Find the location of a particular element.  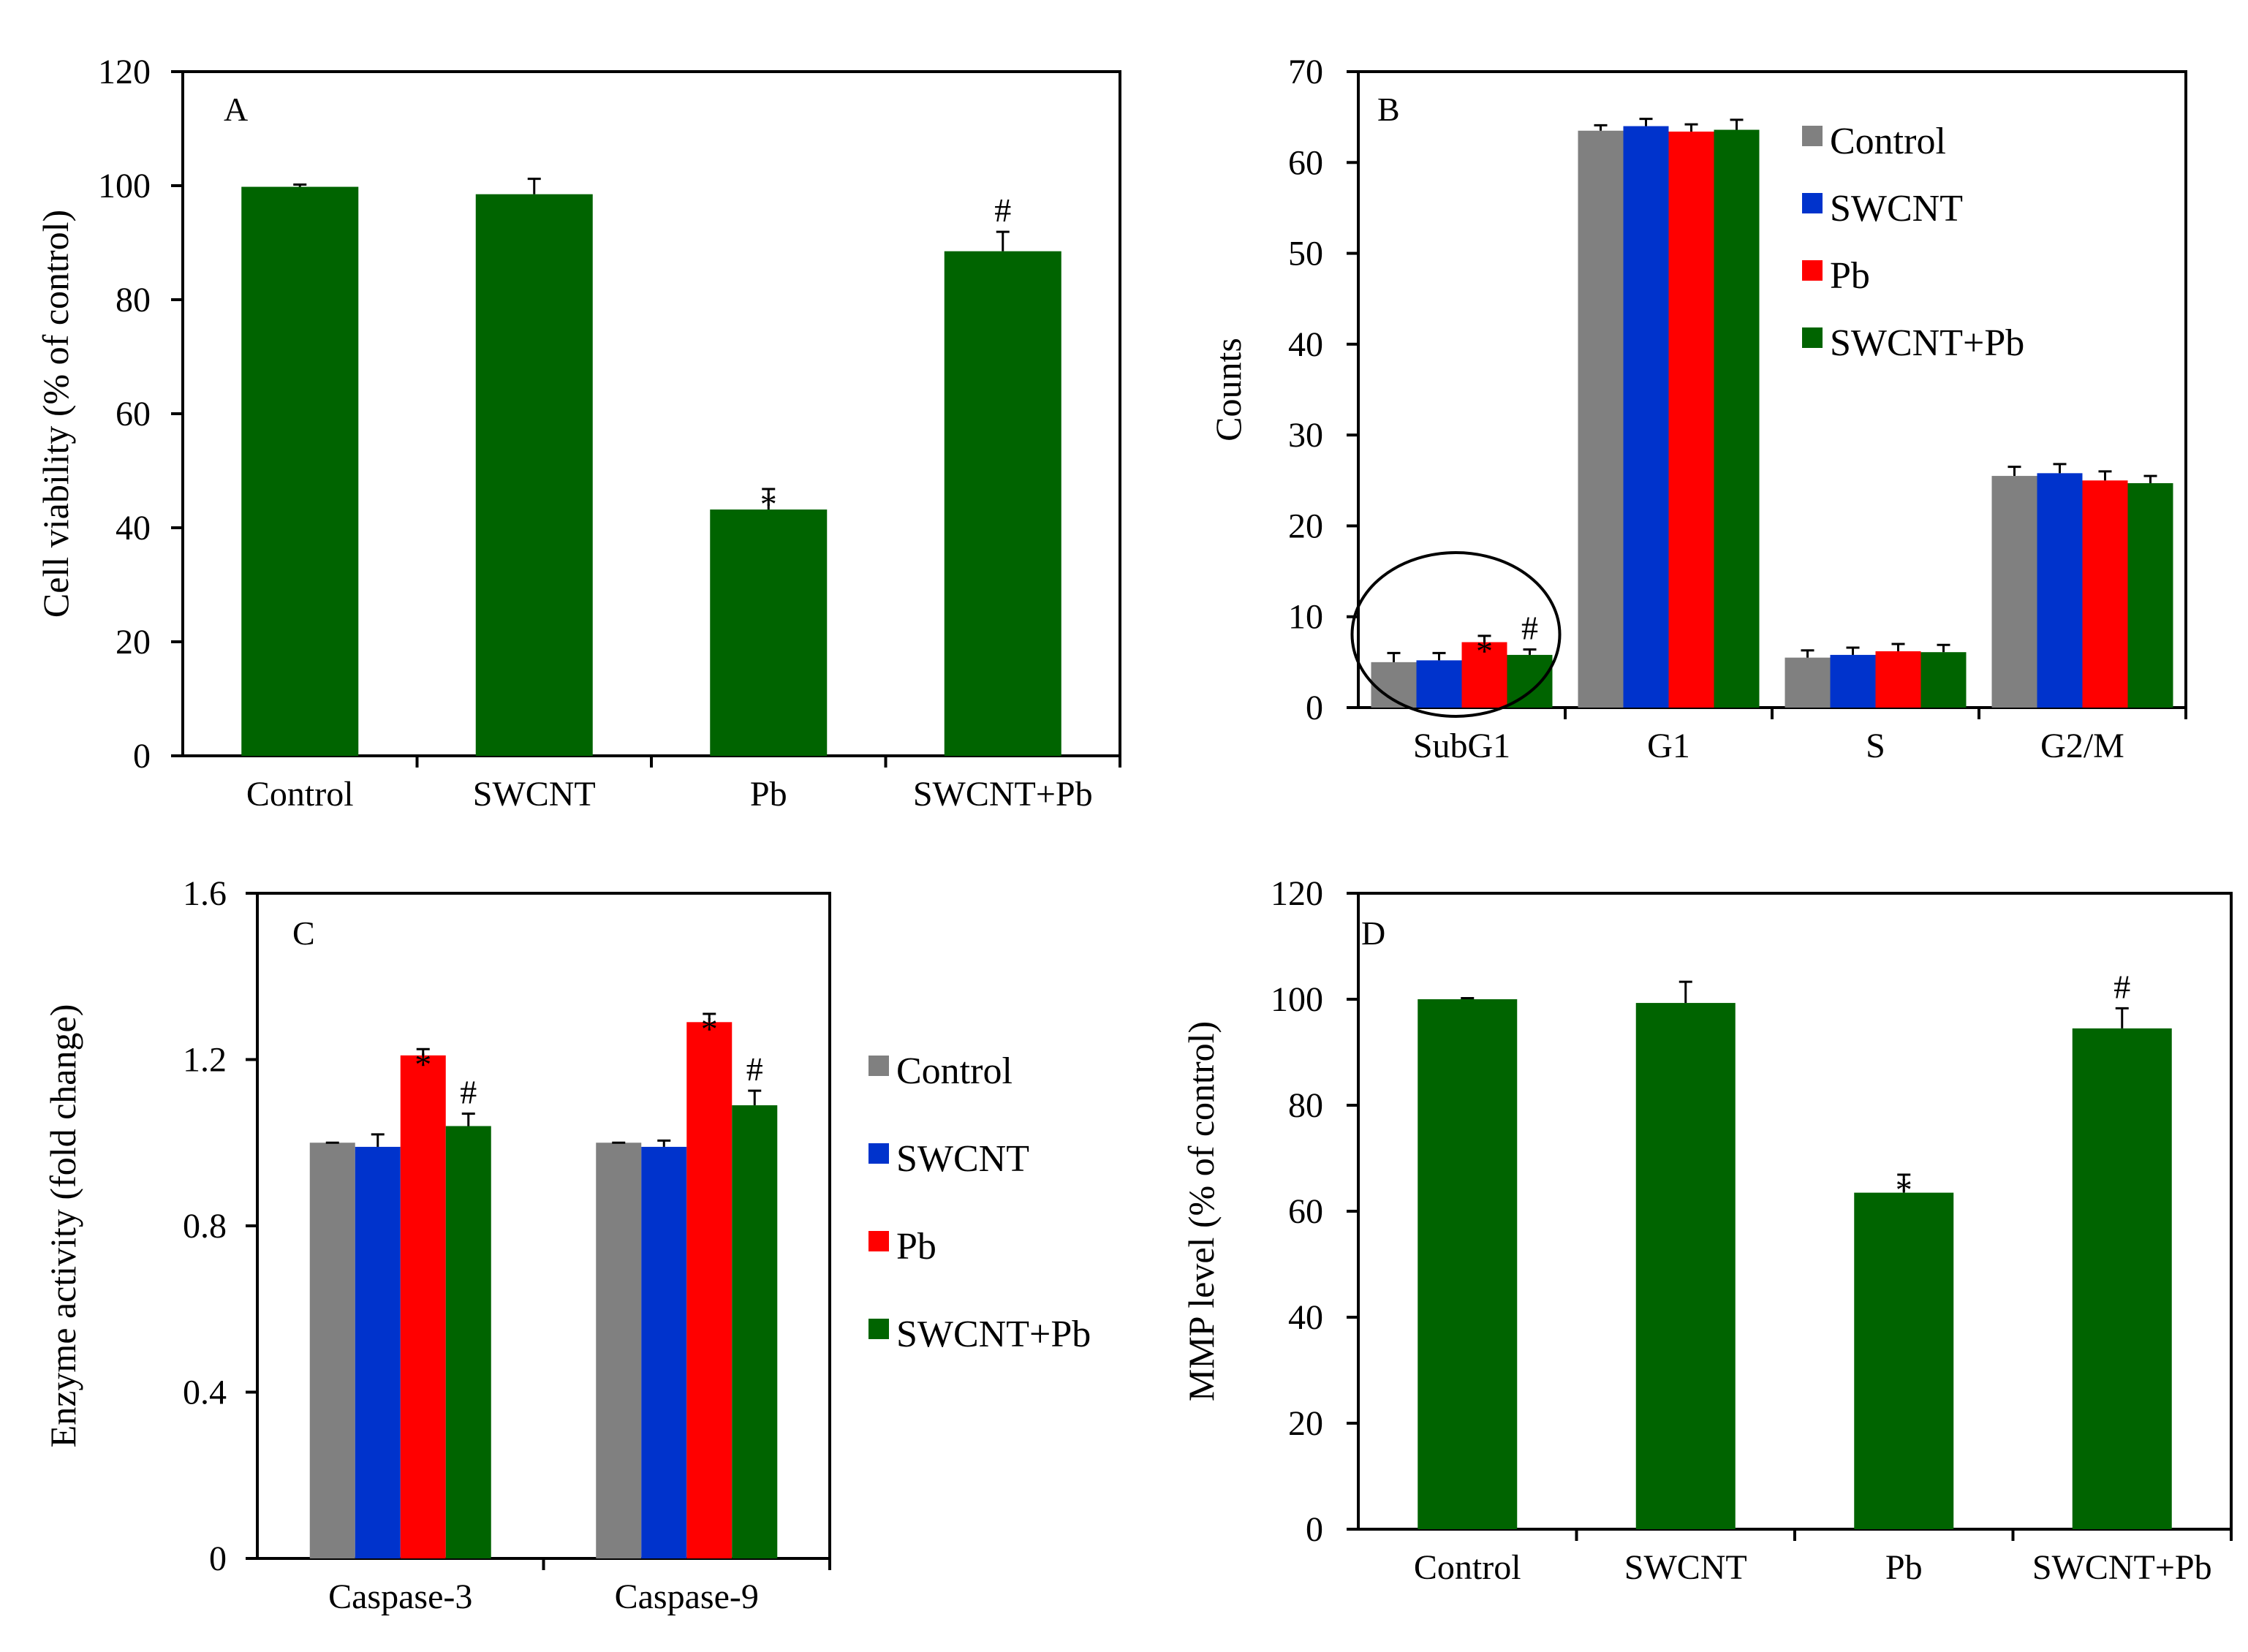

panel-c-y-tick-label: 0.4 is located at coordinates (205, 1392).